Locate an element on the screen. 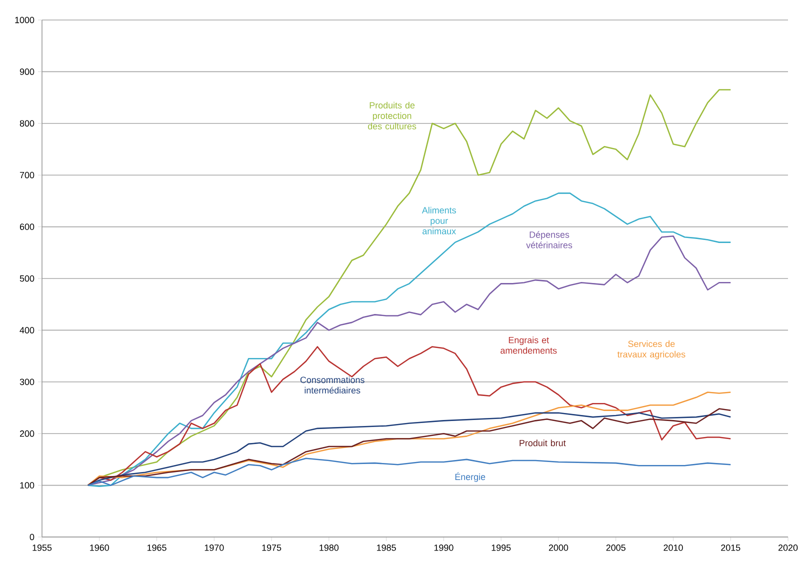  y-tick-label: 0 is located at coordinates (32, 537).